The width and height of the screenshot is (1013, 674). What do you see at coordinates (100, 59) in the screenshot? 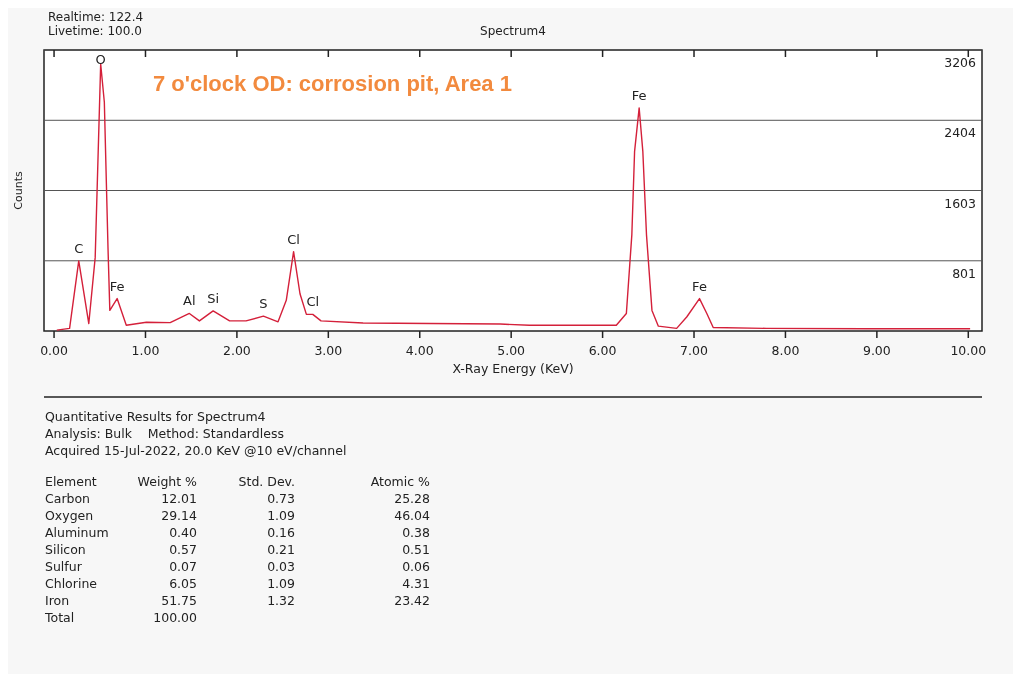
I see `annotation: O` at bounding box center [100, 59].